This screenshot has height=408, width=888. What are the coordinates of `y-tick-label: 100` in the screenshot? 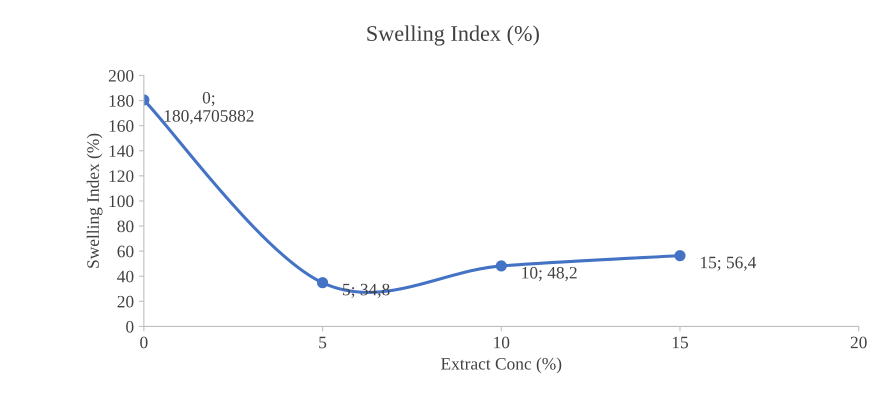 It's located at (122, 201).